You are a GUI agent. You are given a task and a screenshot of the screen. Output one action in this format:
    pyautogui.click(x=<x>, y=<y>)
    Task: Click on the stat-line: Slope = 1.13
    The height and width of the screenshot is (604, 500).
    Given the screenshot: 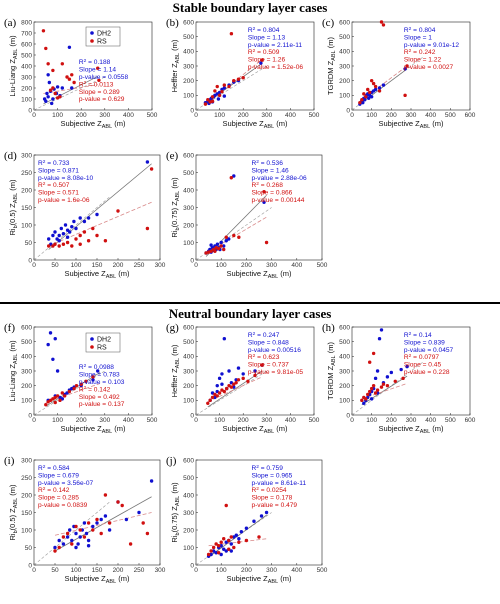 What is the action you would take?
    pyautogui.click(x=267, y=37)
    